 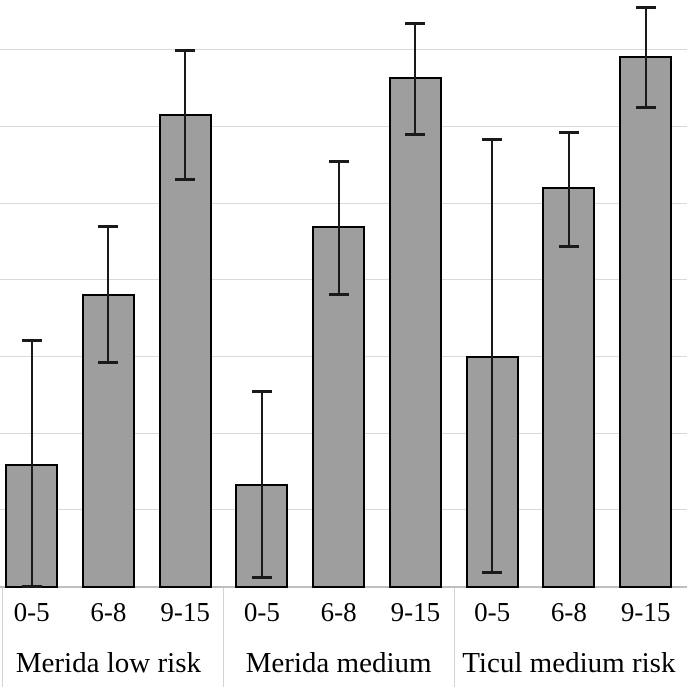 What do you see at coordinates (108, 663) in the screenshot?
I see `group-label: Merida low risk` at bounding box center [108, 663].